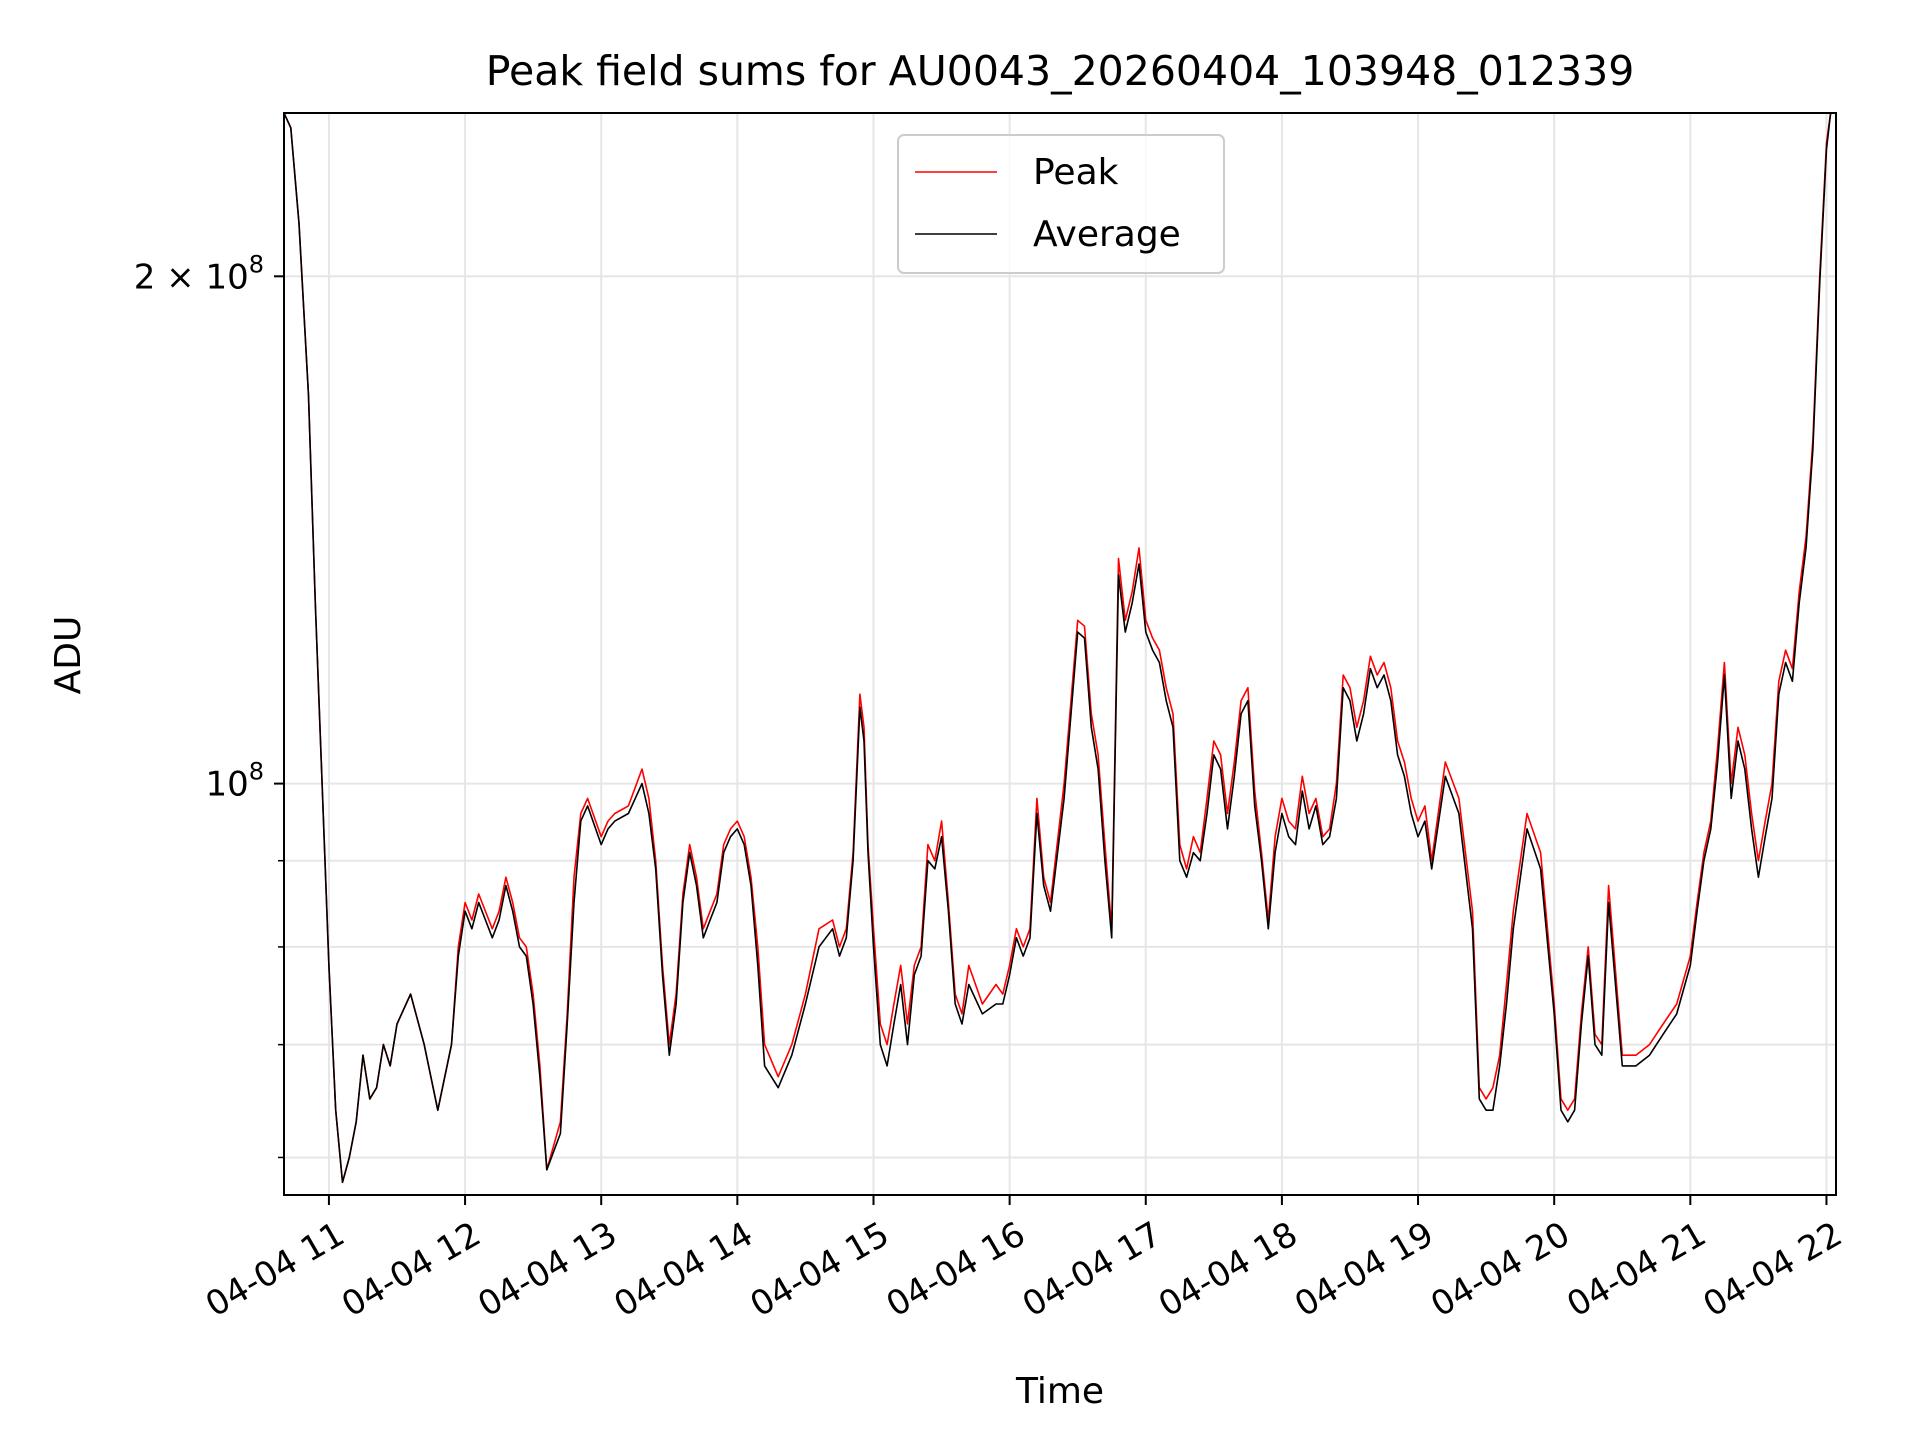 This screenshot has width=1920, height=1440. Describe the element at coordinates (1076, 172) in the screenshot. I see `legend-label-peak: Peak` at that location.